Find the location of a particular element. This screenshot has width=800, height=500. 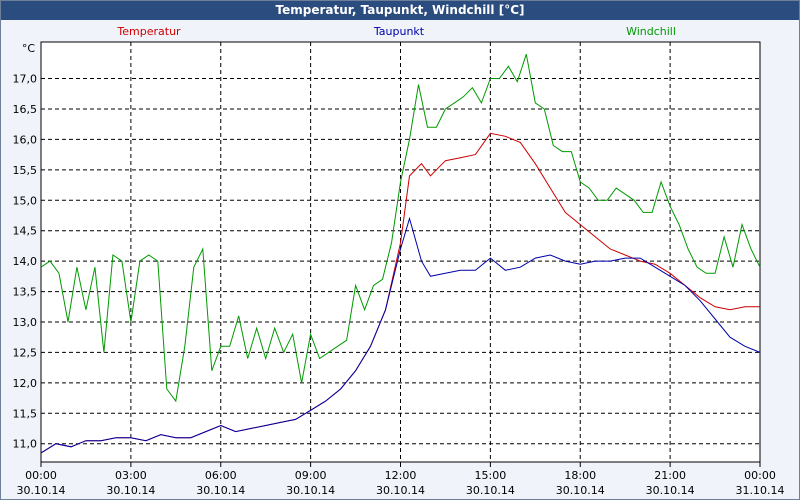

y-tick-label: 14,0 is located at coordinates (25, 261).